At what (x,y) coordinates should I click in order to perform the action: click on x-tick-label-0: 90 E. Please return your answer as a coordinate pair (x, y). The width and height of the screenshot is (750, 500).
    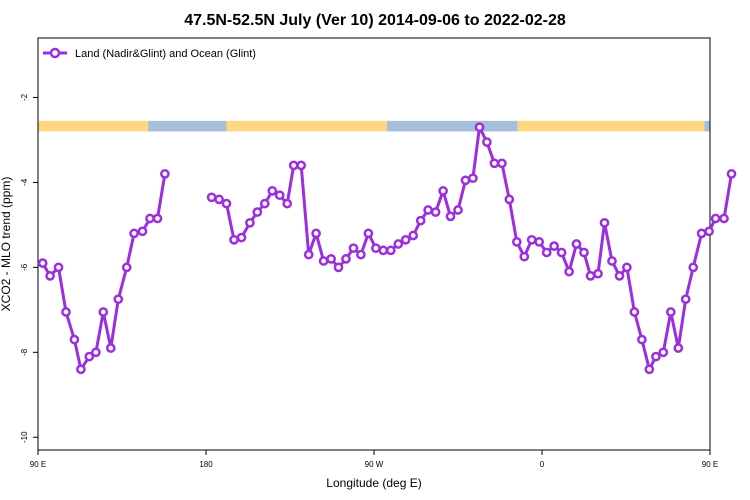
    Looking at the image, I should click on (38, 464).